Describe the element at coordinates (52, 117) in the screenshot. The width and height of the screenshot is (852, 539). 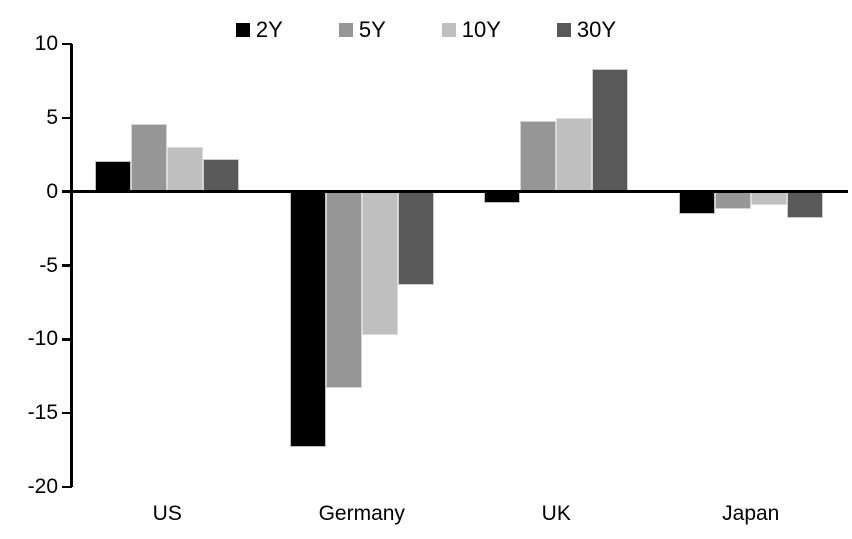
I see `y-axis-tick-label: 5` at that location.